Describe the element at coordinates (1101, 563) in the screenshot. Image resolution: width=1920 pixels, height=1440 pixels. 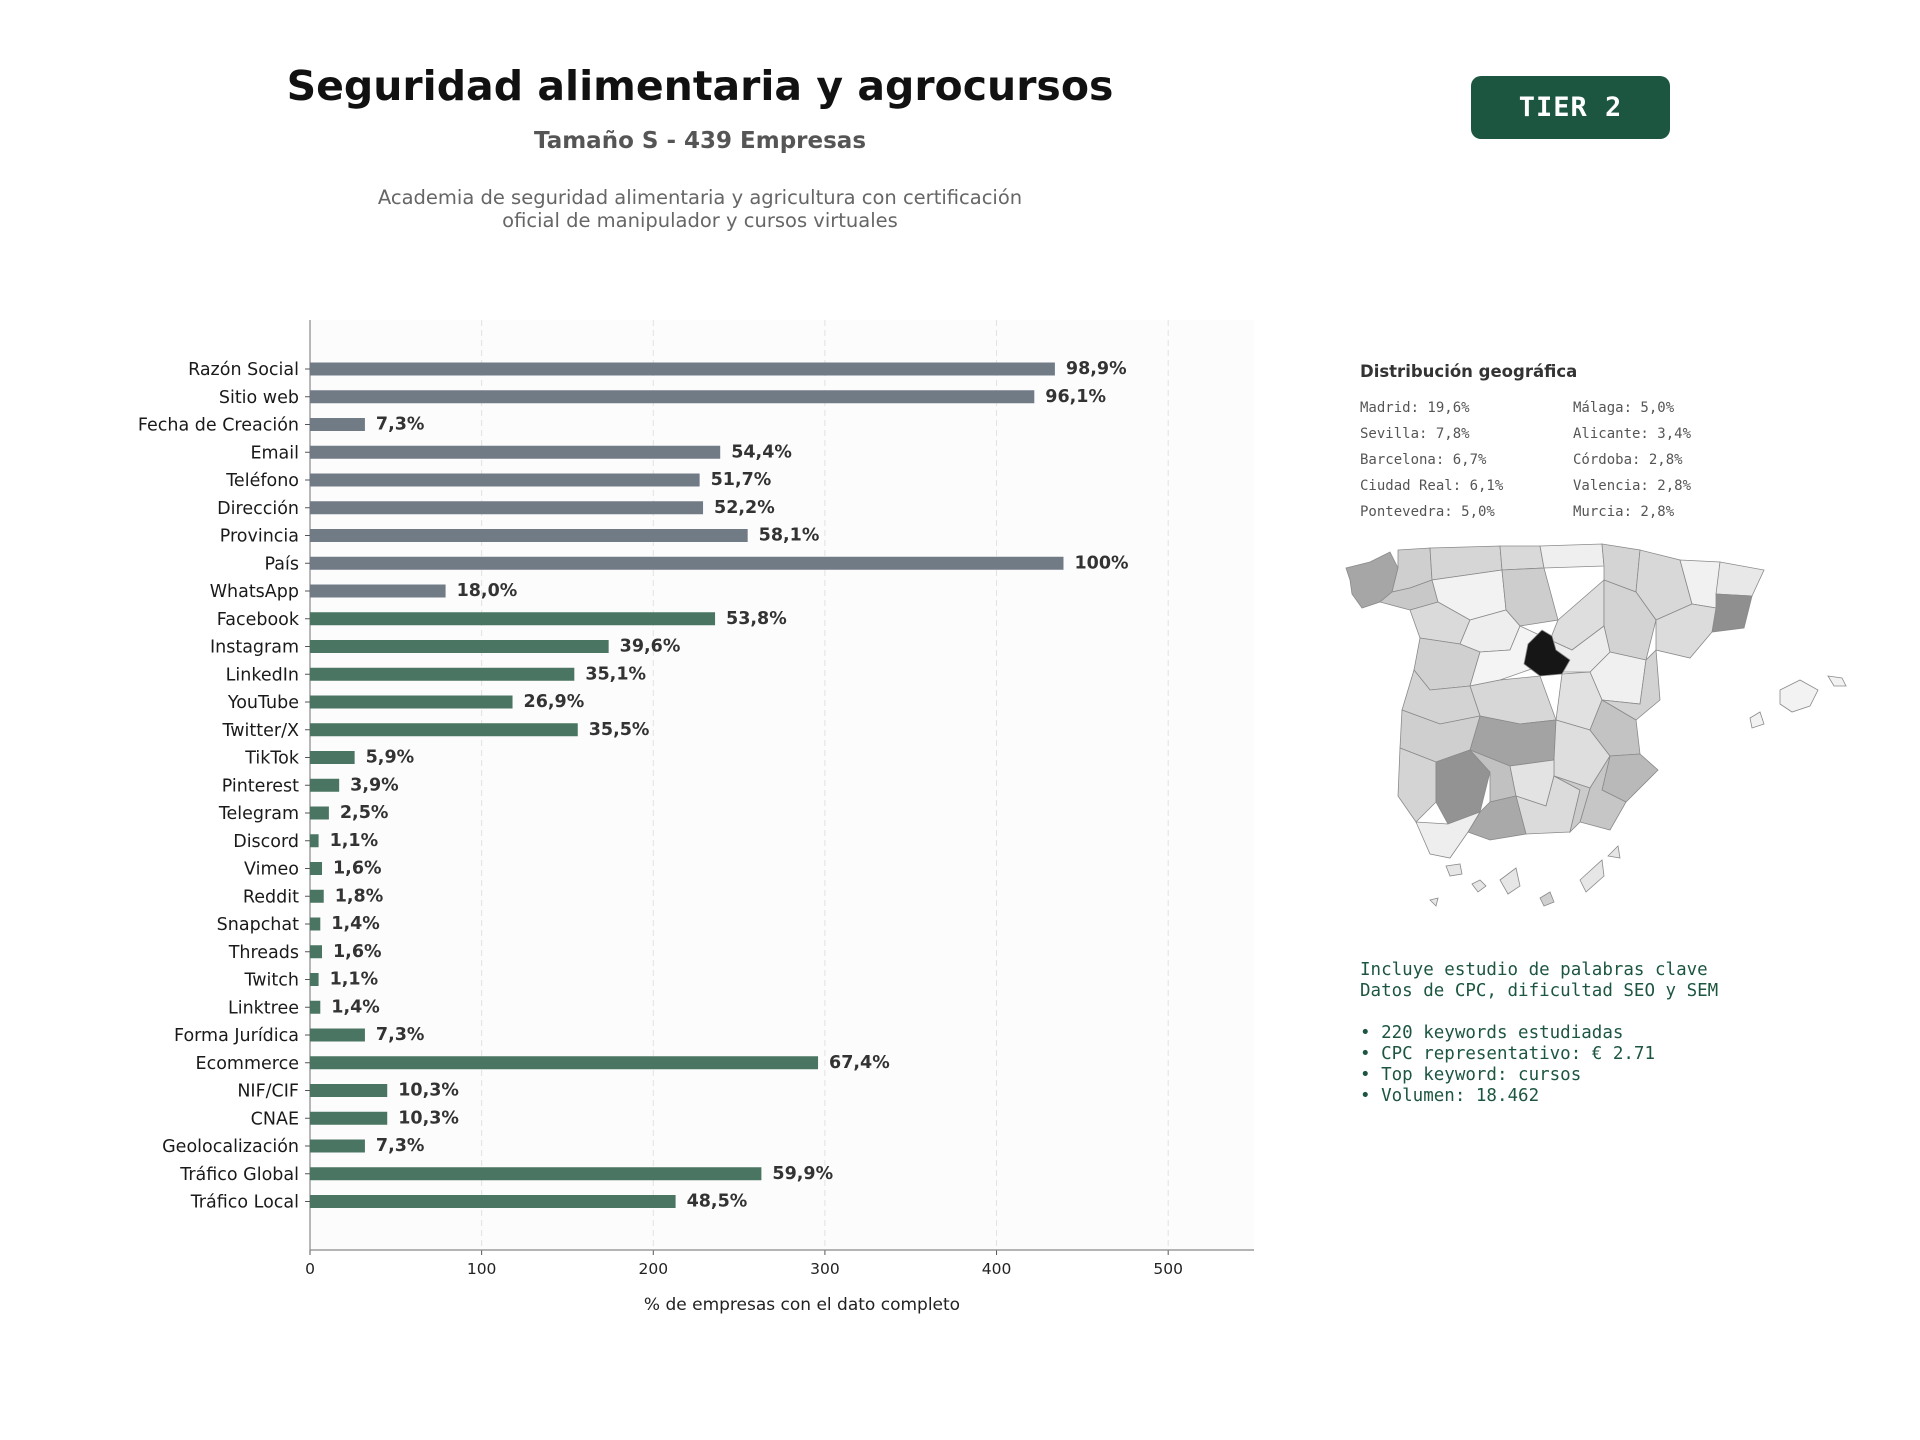
I see `data-label: 100%` at that location.